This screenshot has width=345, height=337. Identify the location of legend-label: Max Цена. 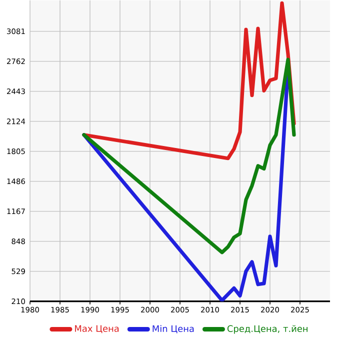
(97, 329).